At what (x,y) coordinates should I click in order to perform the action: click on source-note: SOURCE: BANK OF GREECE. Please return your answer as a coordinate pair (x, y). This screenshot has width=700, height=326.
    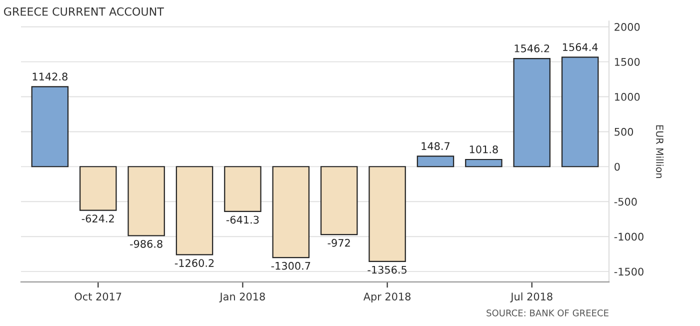
    Looking at the image, I should click on (547, 313).